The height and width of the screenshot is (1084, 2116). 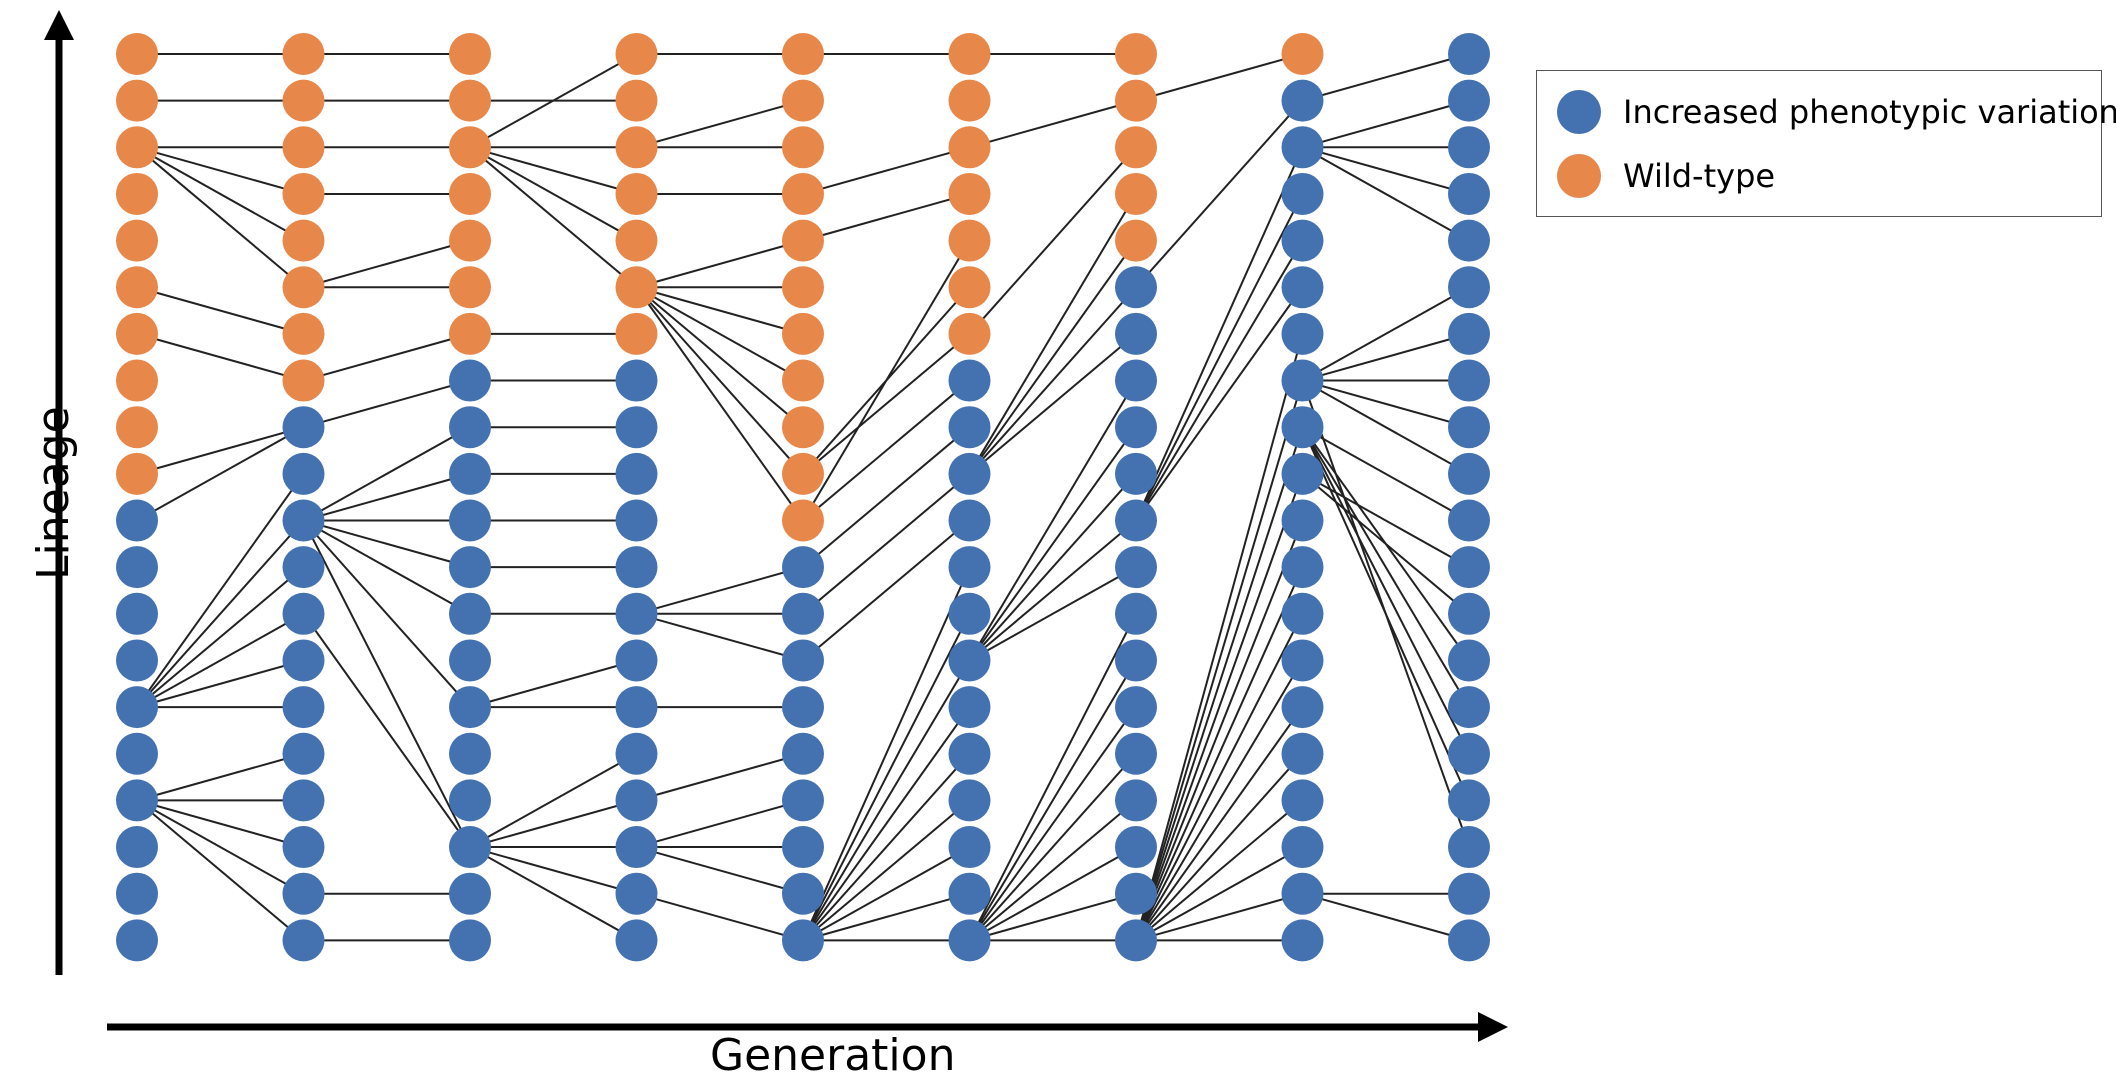 What do you see at coordinates (53, 493) in the screenshot?
I see `y-axis-label: Lineage` at bounding box center [53, 493].